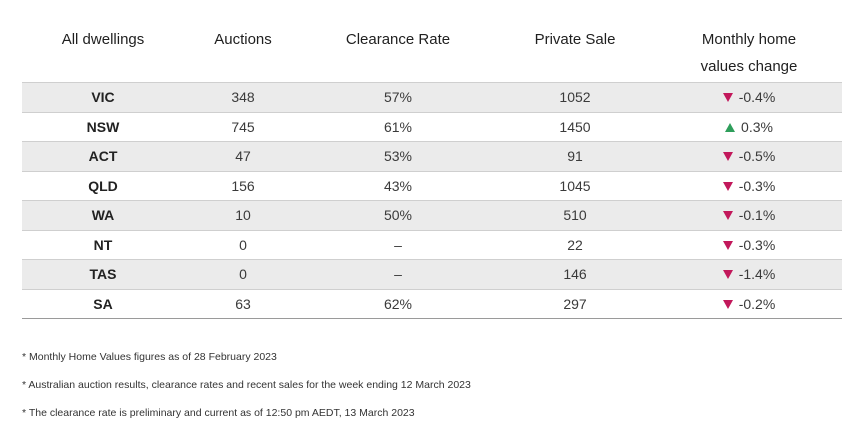  I want to click on cell-monthly-change: -0.2%, so click(749, 304).